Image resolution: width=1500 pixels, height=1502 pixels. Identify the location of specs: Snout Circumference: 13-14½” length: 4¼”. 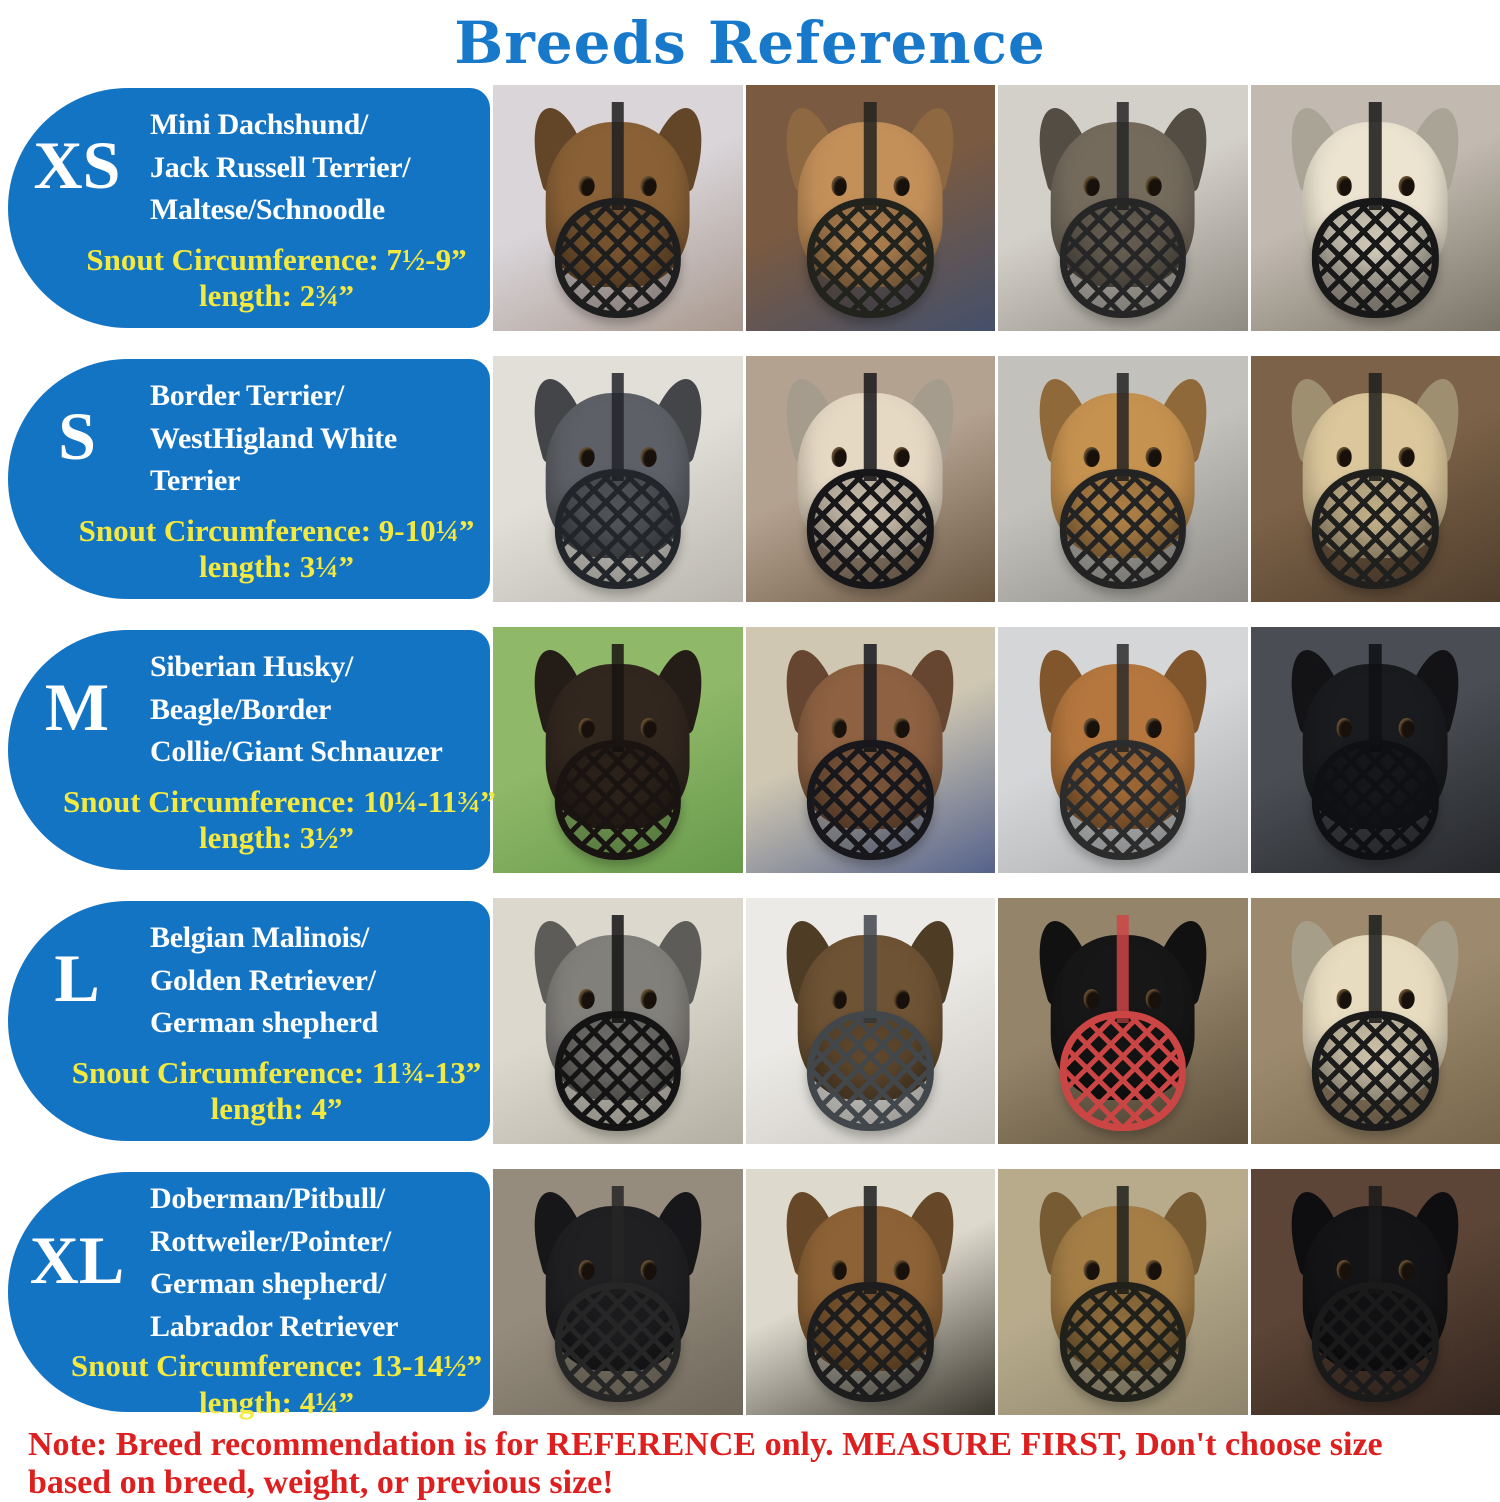
(249, 1391).